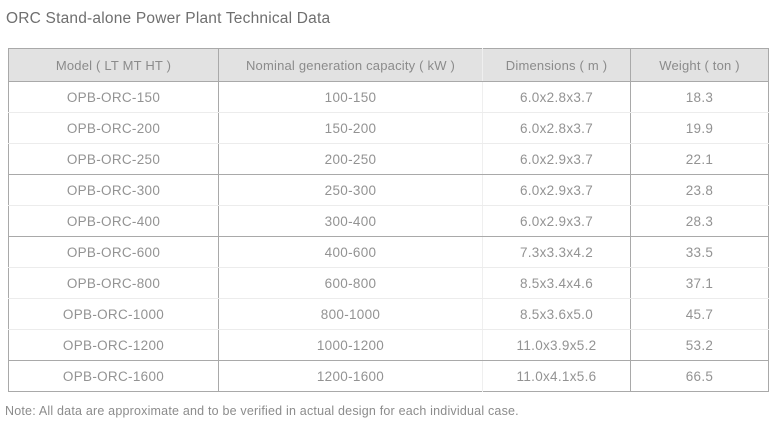 The height and width of the screenshot is (429, 777). What do you see at coordinates (556, 314) in the screenshot?
I see `dimensions-cell: 8.5x3.6x5.0` at bounding box center [556, 314].